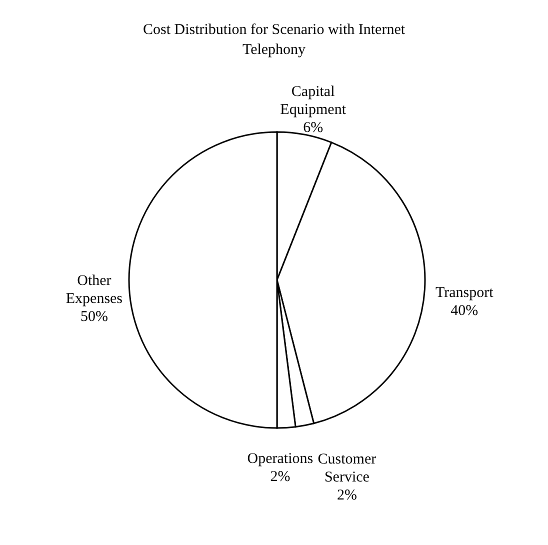  What do you see at coordinates (280, 458) in the screenshot?
I see `slice-label: Operations` at bounding box center [280, 458].